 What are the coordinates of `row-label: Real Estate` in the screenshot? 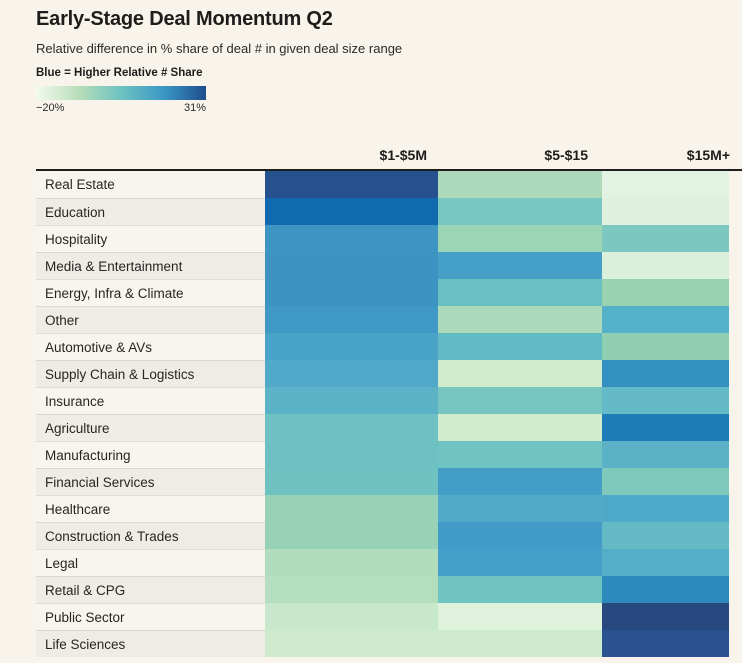 It's located at (150, 184).